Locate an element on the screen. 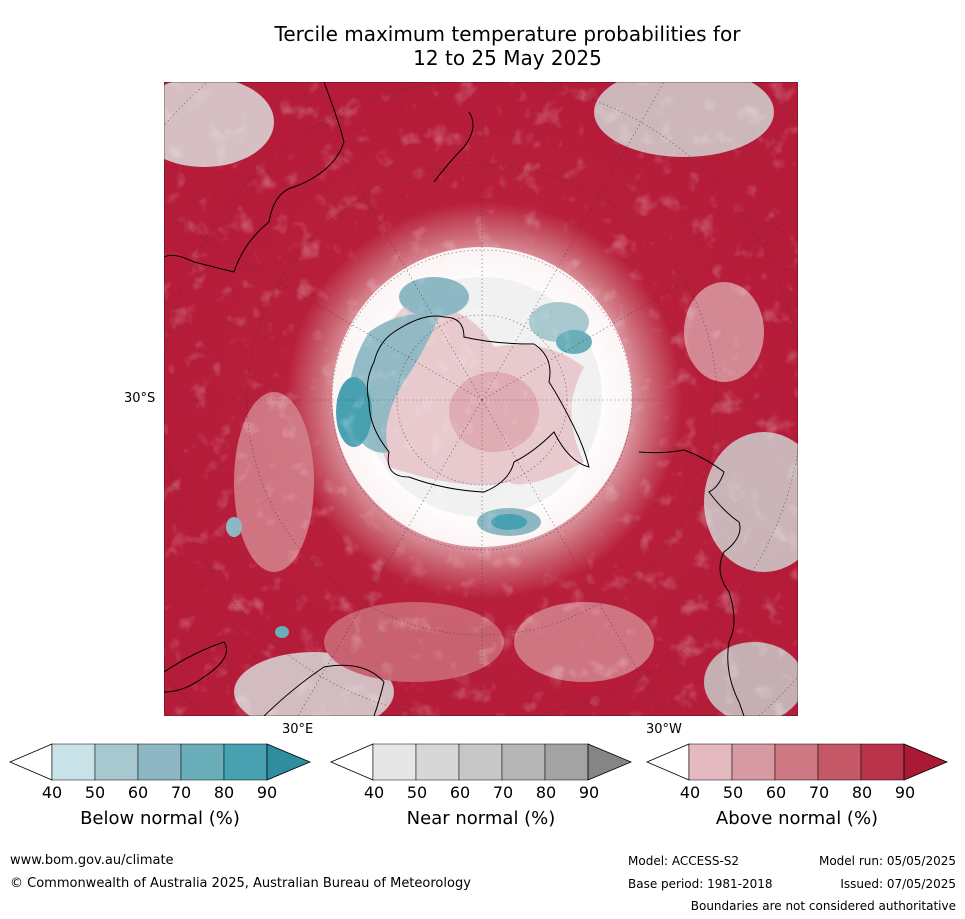 This screenshot has height=919, width=965. colorbar-below-extend-low is located at coordinates (31, 762).